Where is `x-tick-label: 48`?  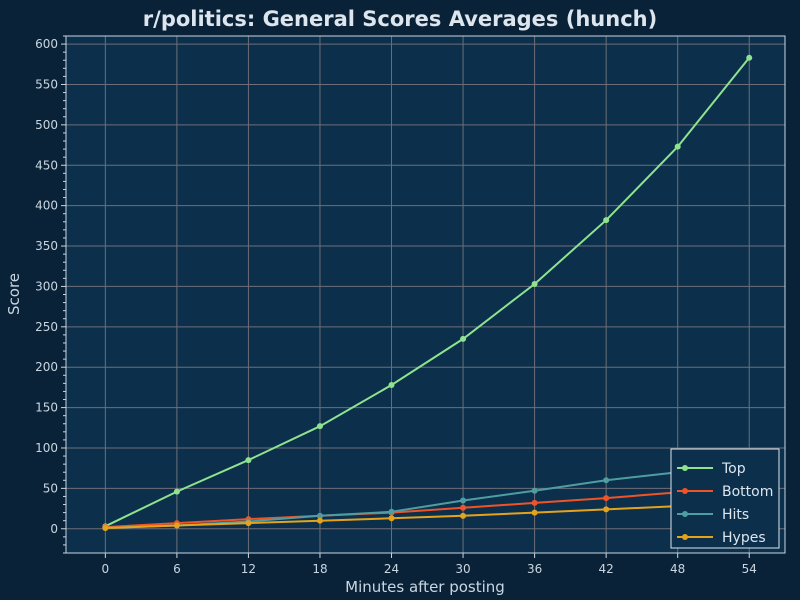 x-tick-label: 48 is located at coordinates (677, 569).